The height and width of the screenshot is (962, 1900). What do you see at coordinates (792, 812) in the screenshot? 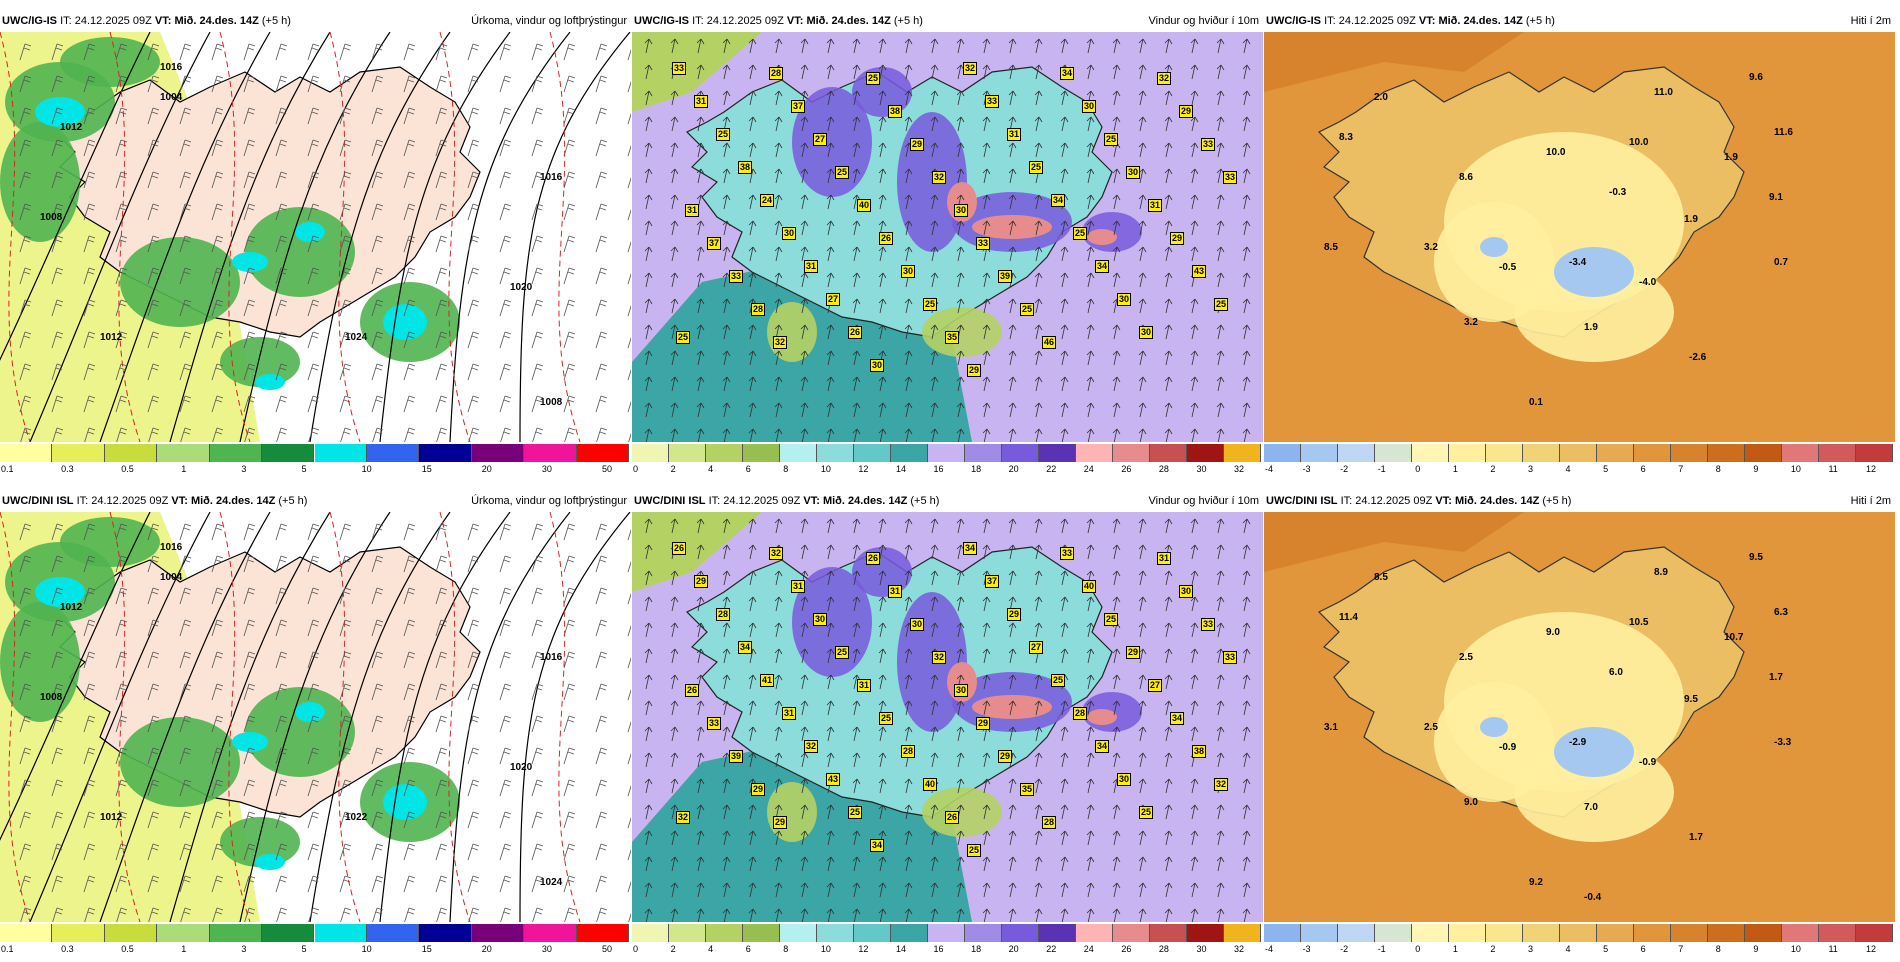
I see `weak-wind-area` at bounding box center [792, 812].